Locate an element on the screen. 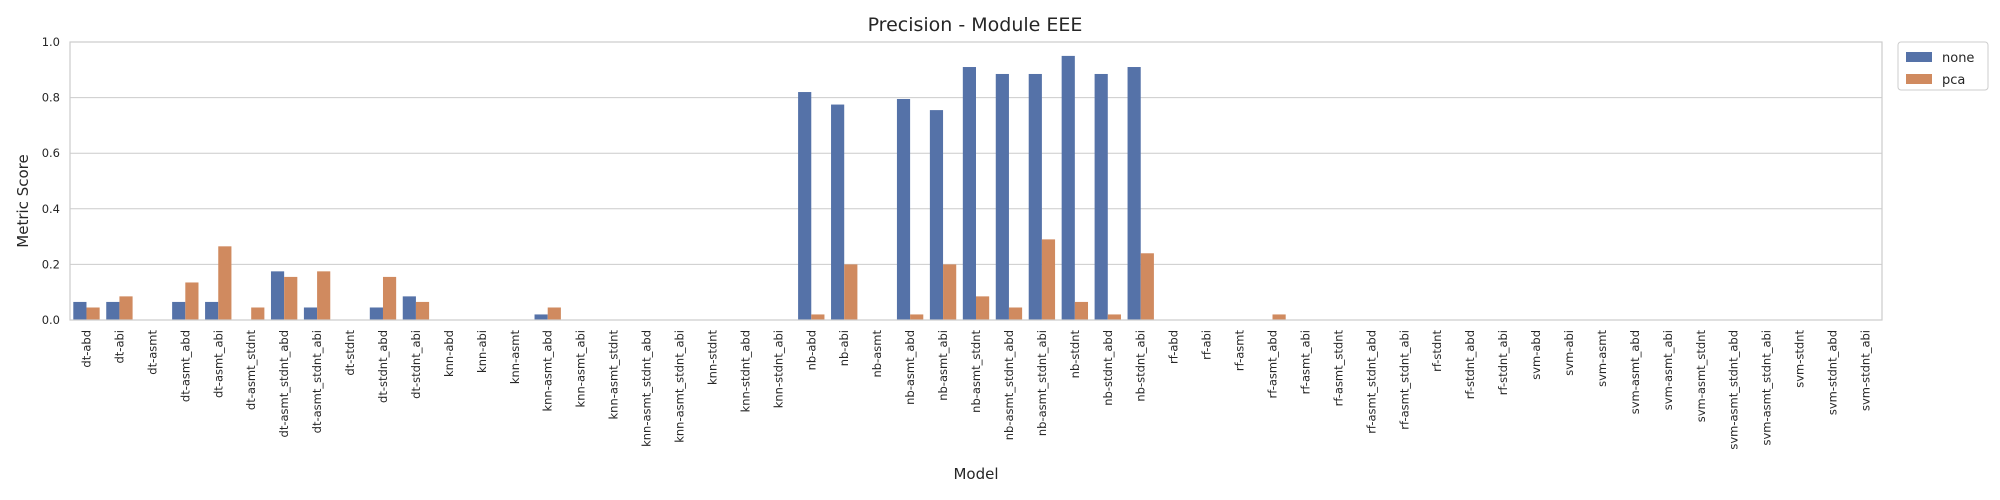  x-tick-label: knn-abi is located at coordinates (482, 351).